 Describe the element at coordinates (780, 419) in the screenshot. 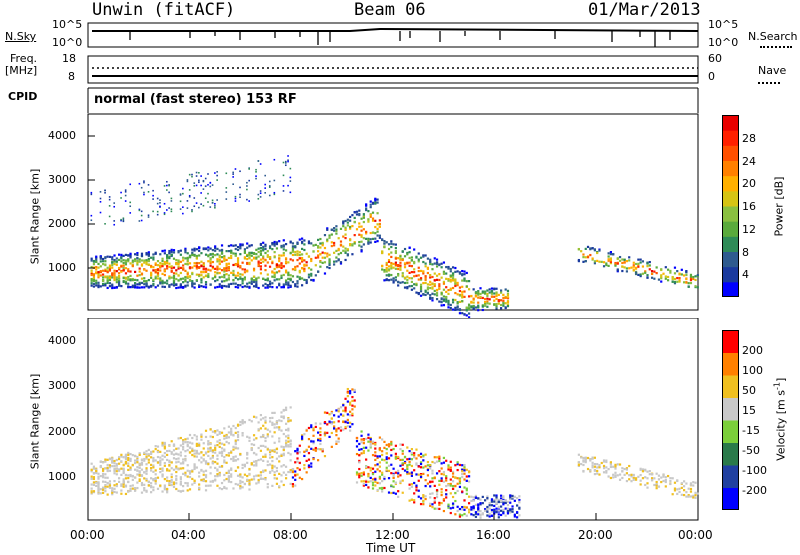

I see `velocity-colorbar-label: Velocity [m s-1]` at that location.